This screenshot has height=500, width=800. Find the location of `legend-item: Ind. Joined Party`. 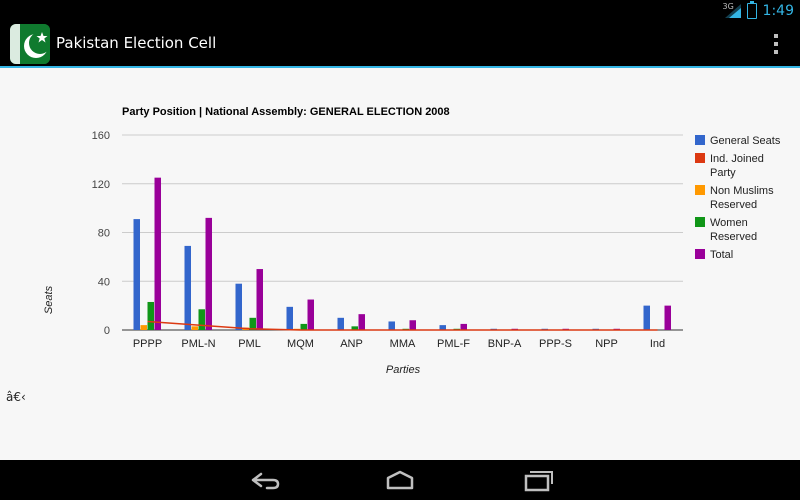

legend-item: Ind. Joined Party is located at coordinates (729, 166).